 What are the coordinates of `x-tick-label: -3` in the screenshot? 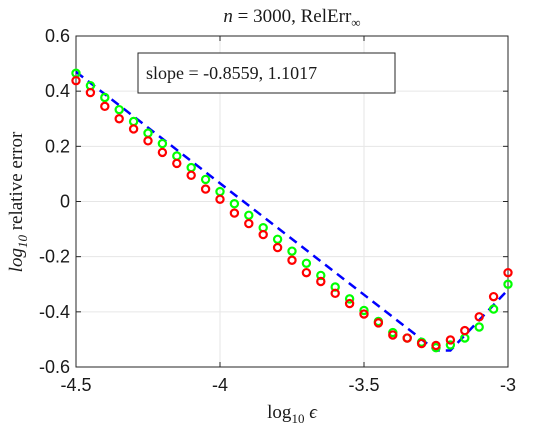 It's located at (508, 385).